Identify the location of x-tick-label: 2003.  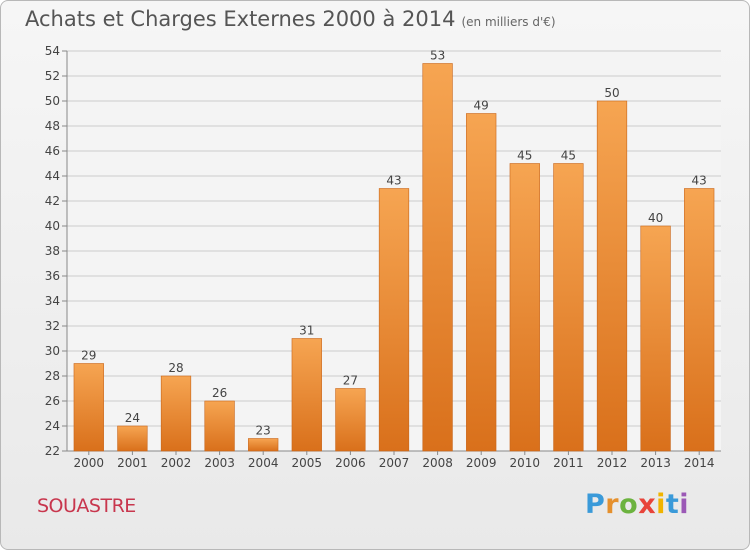
(219, 463).